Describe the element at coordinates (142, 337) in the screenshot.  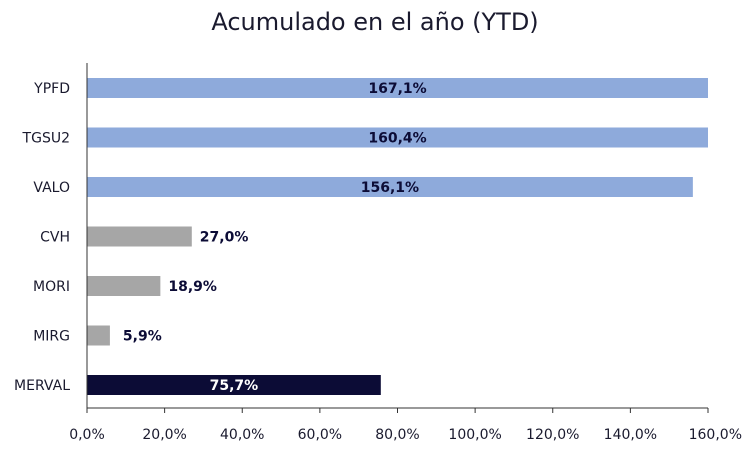
I see `data-label: 5,9%` at that location.